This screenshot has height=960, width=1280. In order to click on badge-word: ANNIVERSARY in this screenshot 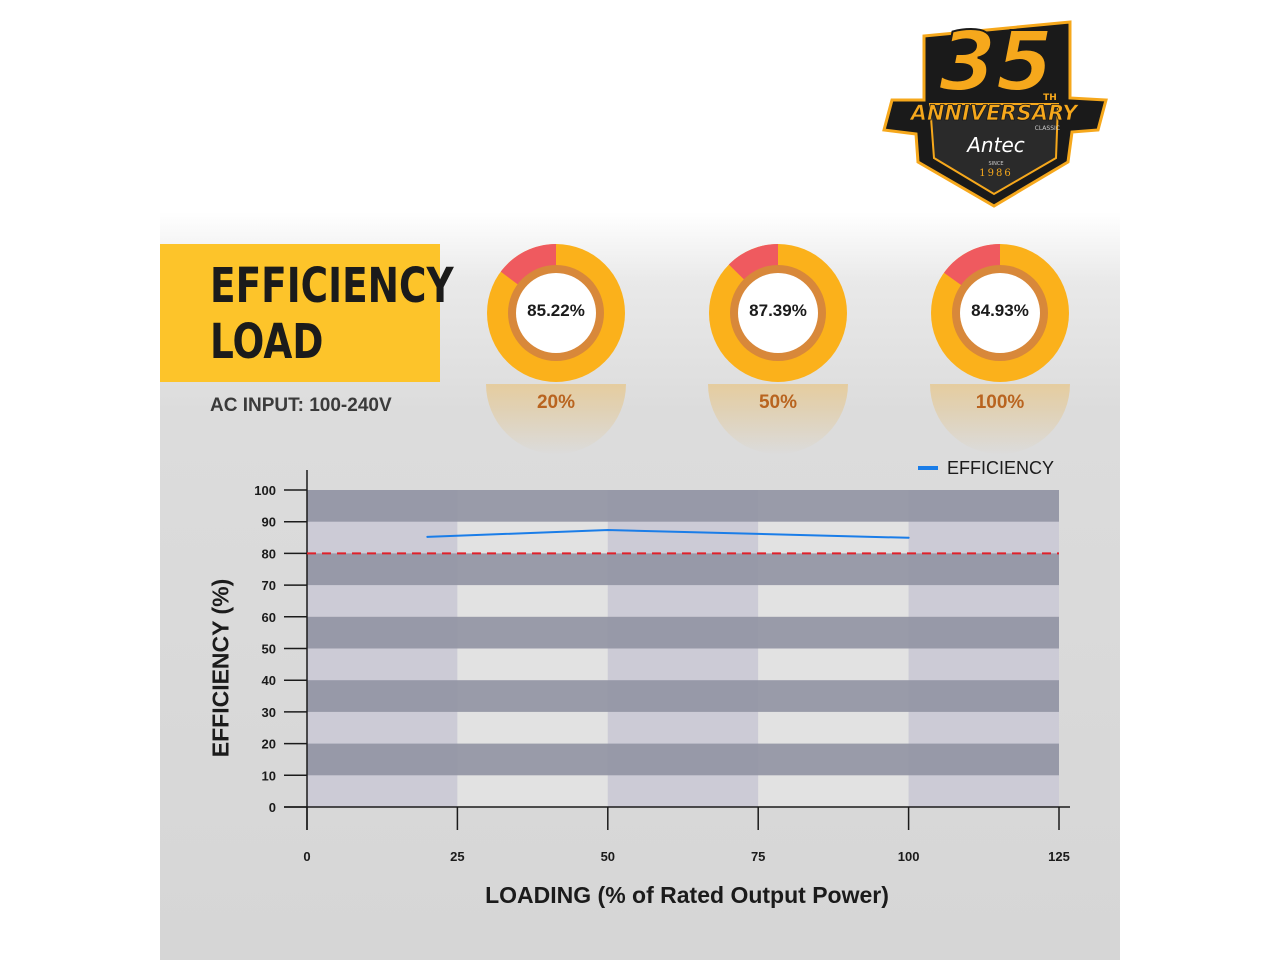, I will do `click(994, 113)`.